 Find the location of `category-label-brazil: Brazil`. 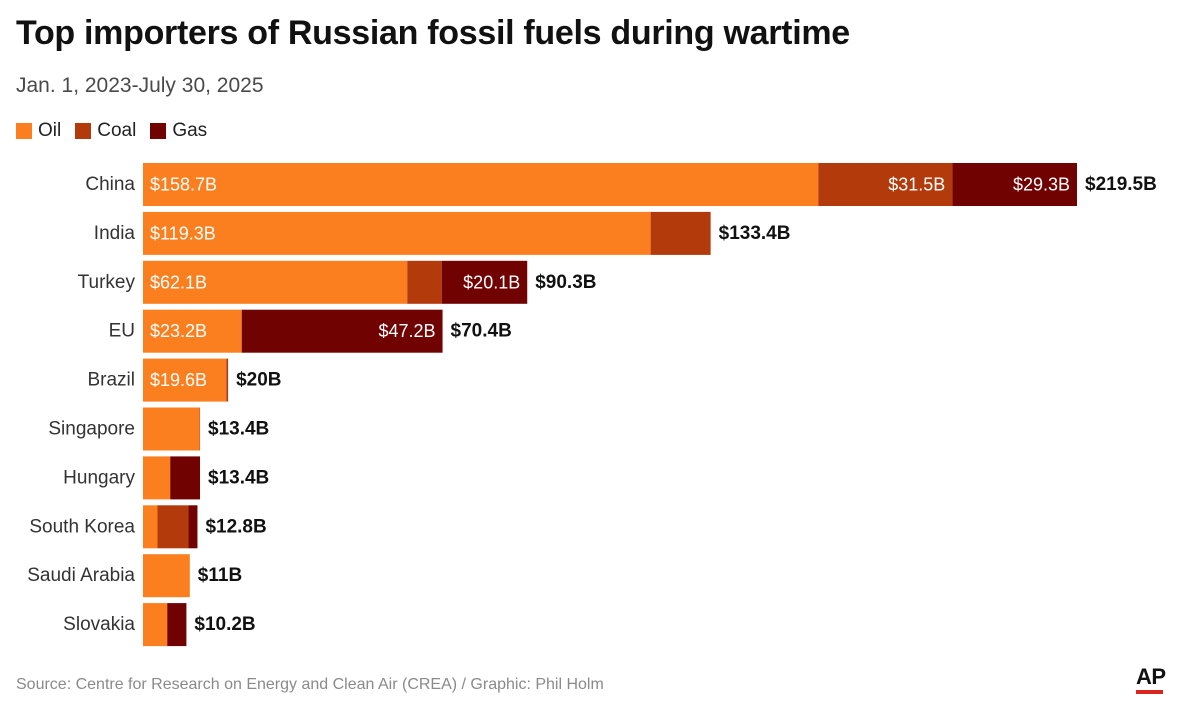

category-label-brazil: Brazil is located at coordinates (111, 380).